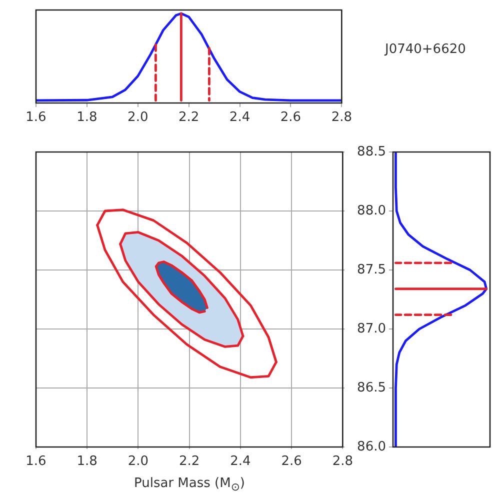 This screenshot has height=495, width=495. I want to click on x-axis-title: Pulsar Mass (M$_{⊙}$), so click(189, 485).